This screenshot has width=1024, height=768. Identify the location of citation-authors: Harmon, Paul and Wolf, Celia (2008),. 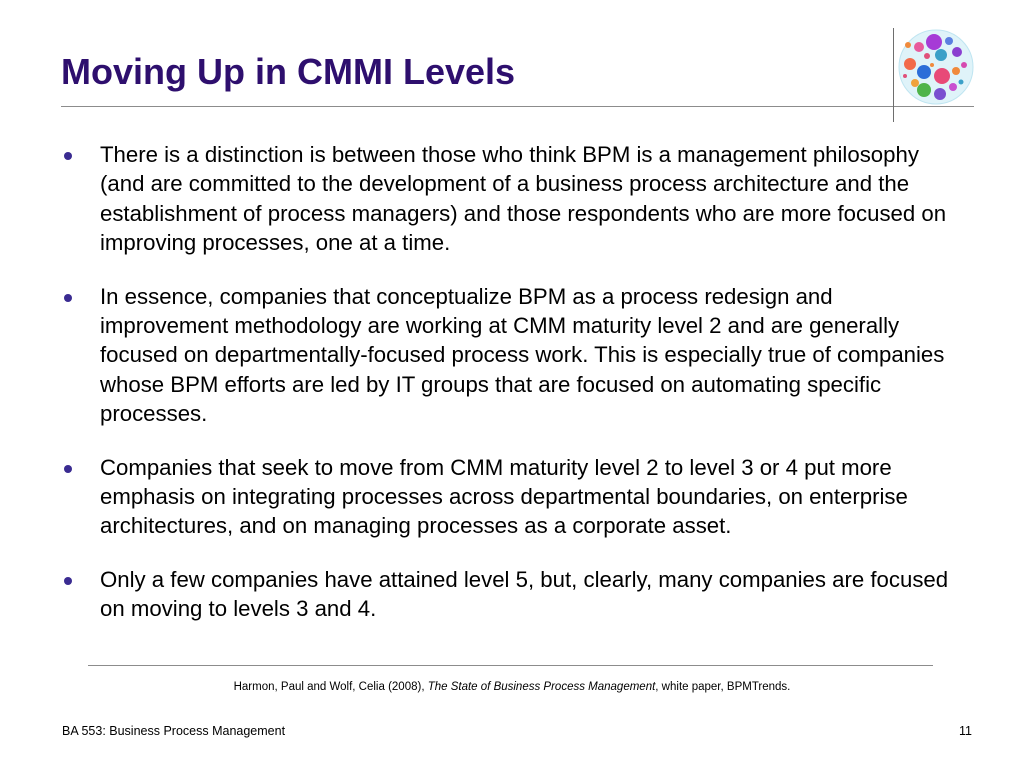
(330, 687).